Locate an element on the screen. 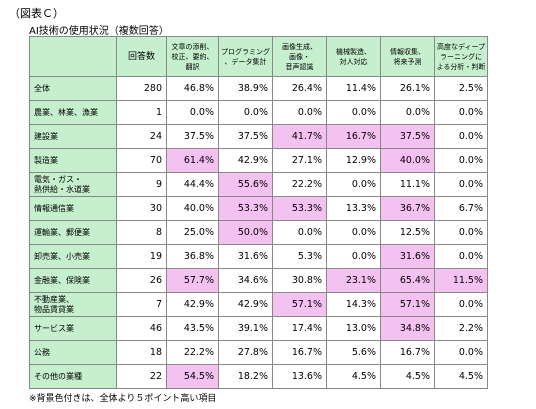  column-header: 文章の添削、 校正、要約、 翻訳 is located at coordinates (192, 56).